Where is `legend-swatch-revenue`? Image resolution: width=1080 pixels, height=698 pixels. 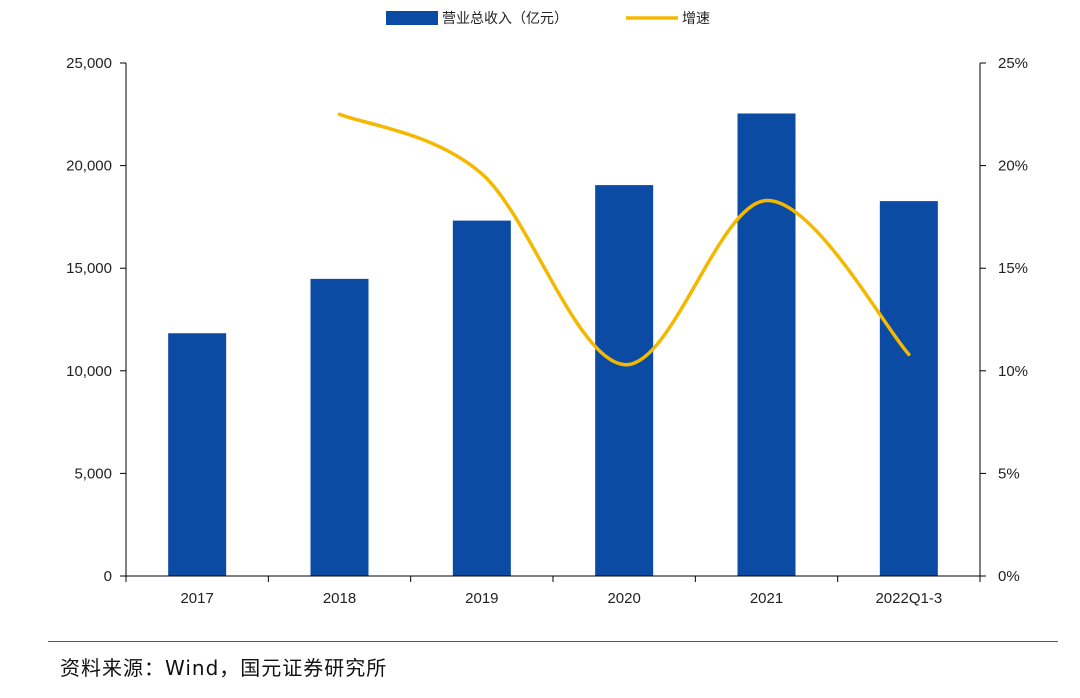
legend-swatch-revenue is located at coordinates (412, 18).